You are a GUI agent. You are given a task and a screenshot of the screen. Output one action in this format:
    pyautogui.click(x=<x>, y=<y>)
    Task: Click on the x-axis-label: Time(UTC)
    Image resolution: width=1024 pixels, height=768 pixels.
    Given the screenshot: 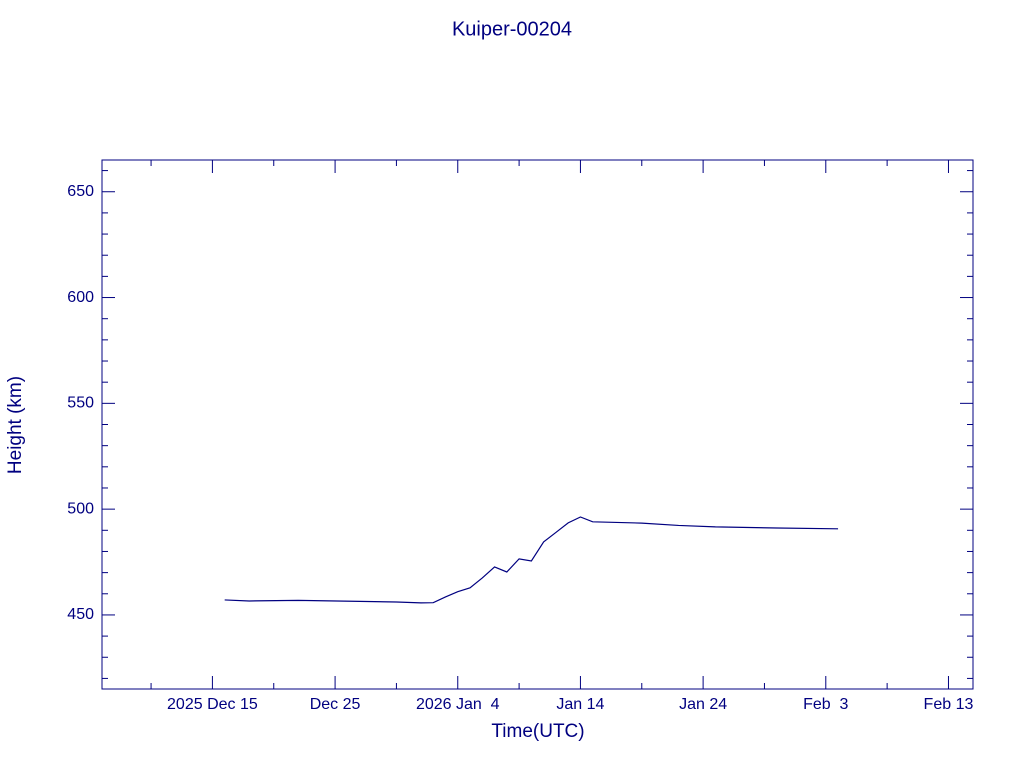 What is the action you would take?
    pyautogui.click(x=537, y=731)
    